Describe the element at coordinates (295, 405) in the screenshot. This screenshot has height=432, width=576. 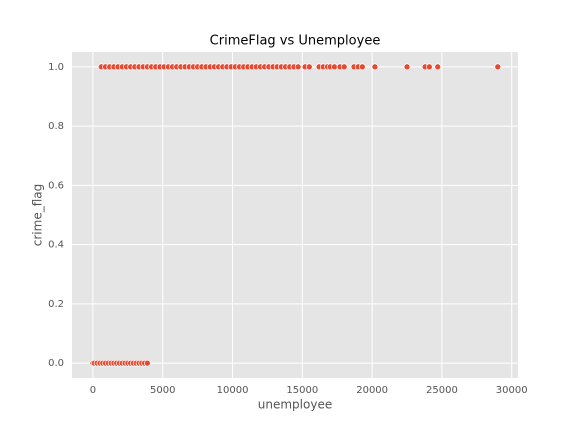
I see `x-axis-label: unemployee` at that location.